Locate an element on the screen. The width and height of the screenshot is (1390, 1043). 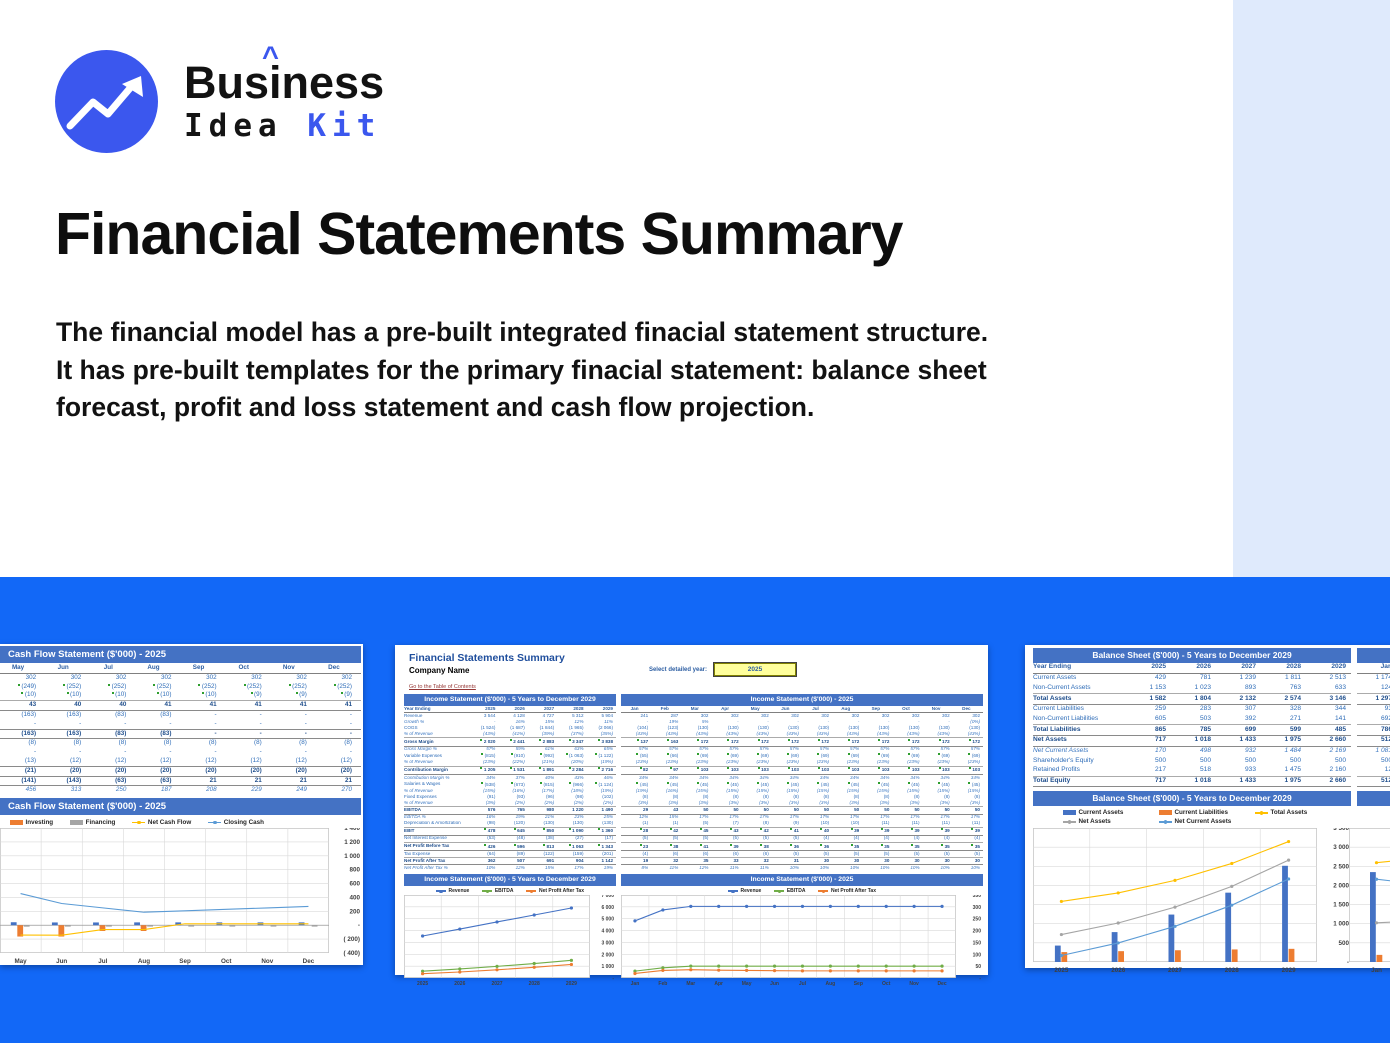
income-monthly-header: Income Statement ($'000) - 2025 is located at coordinates (802, 700).